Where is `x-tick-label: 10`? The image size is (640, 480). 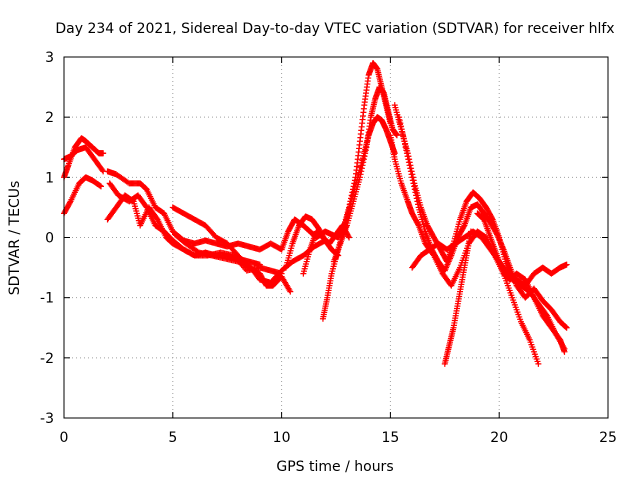
x-tick-label: 10 is located at coordinates (282, 438).